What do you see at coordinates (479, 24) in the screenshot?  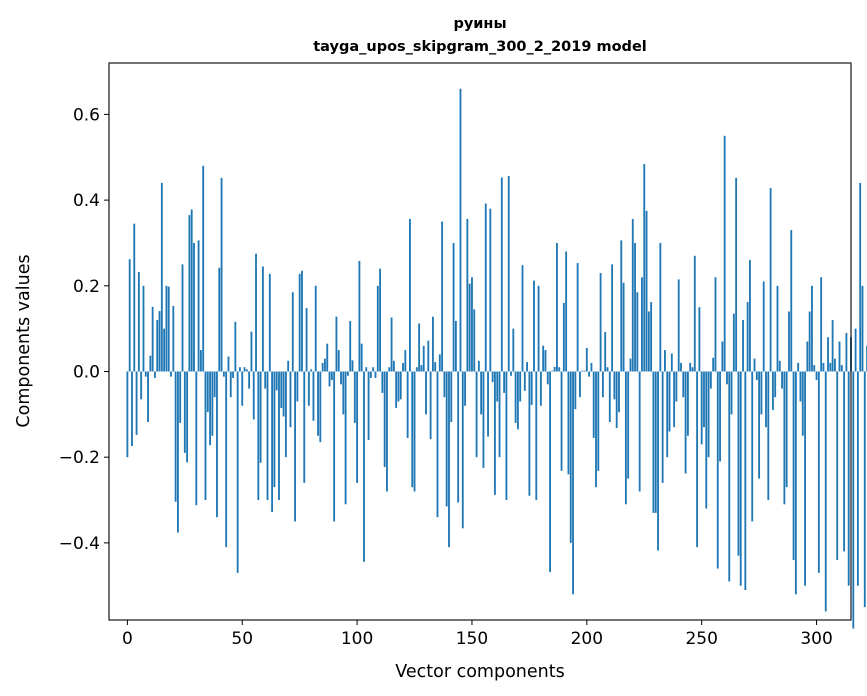 I see `chart-title: руины` at bounding box center [479, 24].